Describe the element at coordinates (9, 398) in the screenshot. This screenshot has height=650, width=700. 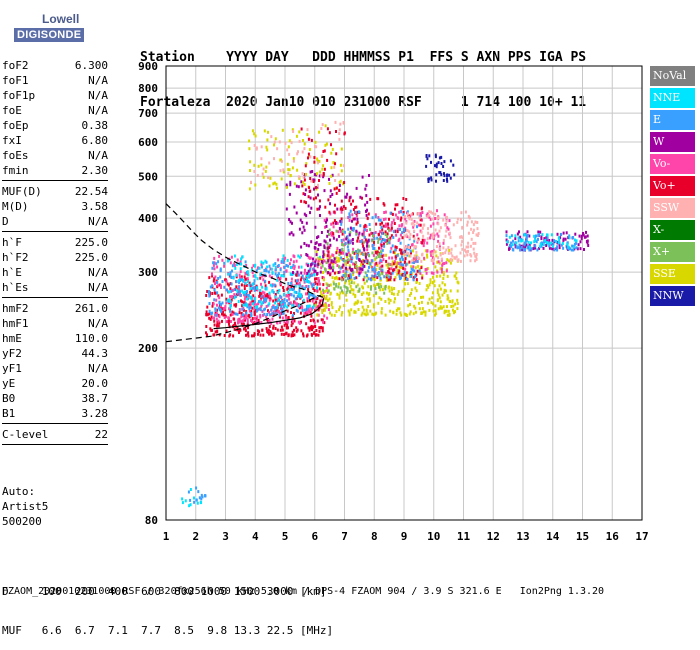
I see `param-name: B0` at that location.